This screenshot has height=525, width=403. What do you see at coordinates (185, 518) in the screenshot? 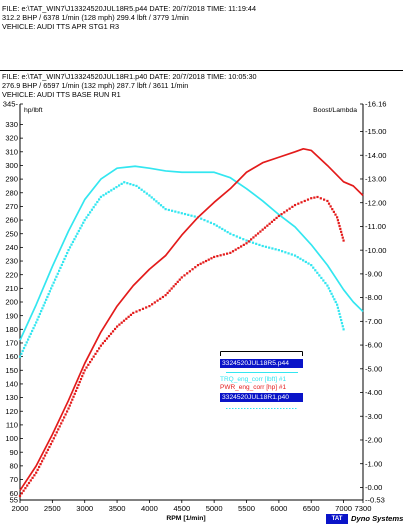
I see `x-axis-label: RPM [1/min]` at bounding box center [185, 518].